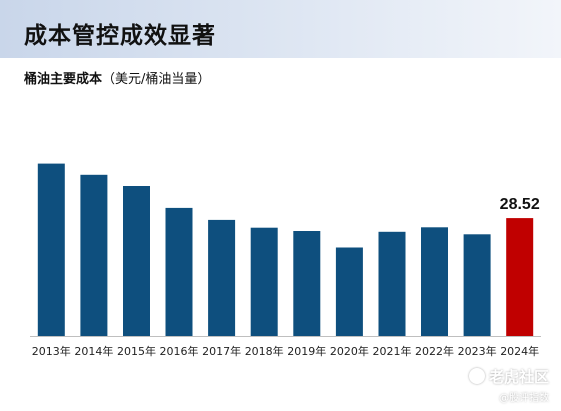 The height and width of the screenshot is (411, 561). What do you see at coordinates (434, 351) in the screenshot?
I see `x-tick-label: 2022年` at bounding box center [434, 351].